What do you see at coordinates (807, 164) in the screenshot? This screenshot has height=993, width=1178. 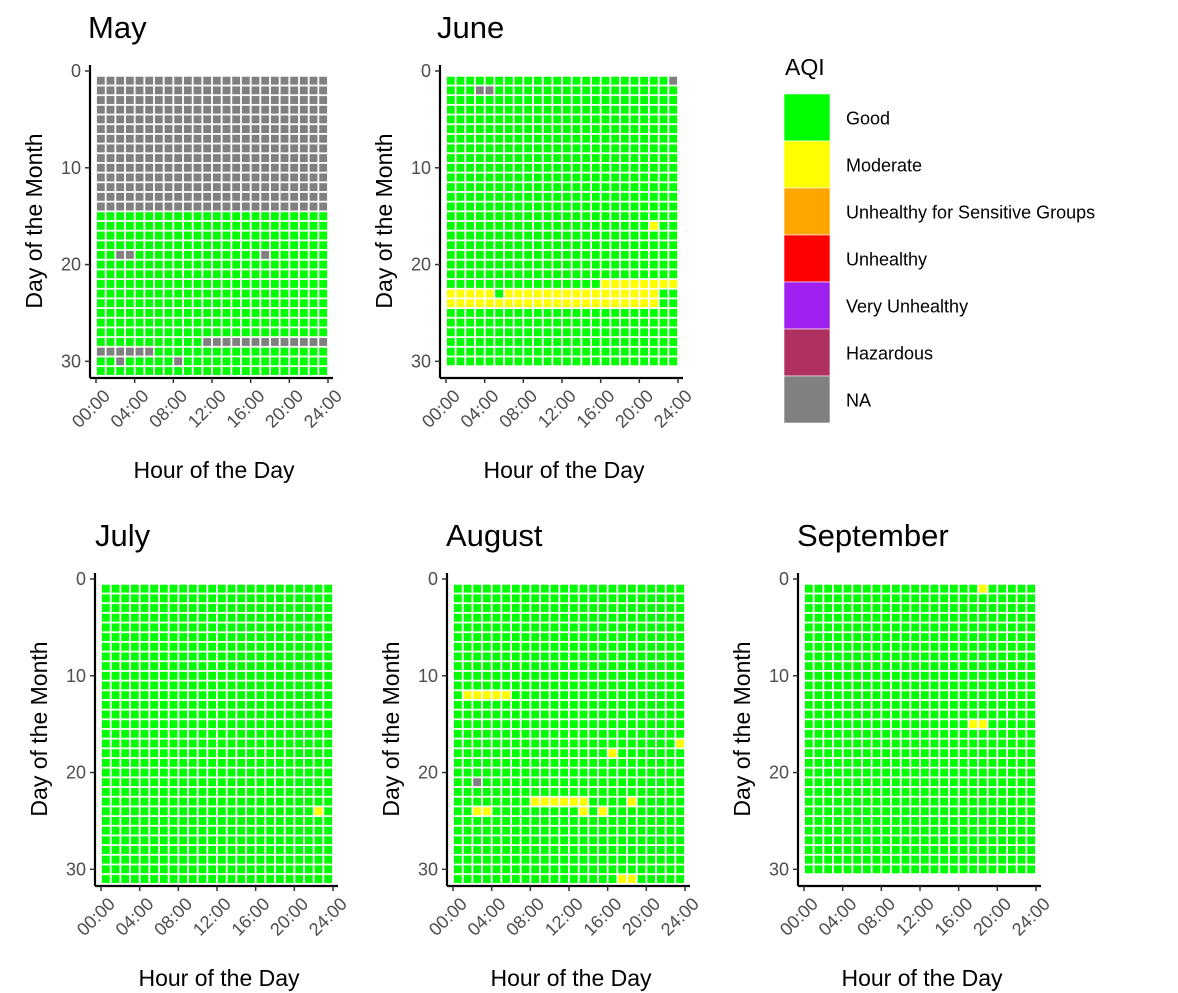 I see `legend-swatch` at bounding box center [807, 164].